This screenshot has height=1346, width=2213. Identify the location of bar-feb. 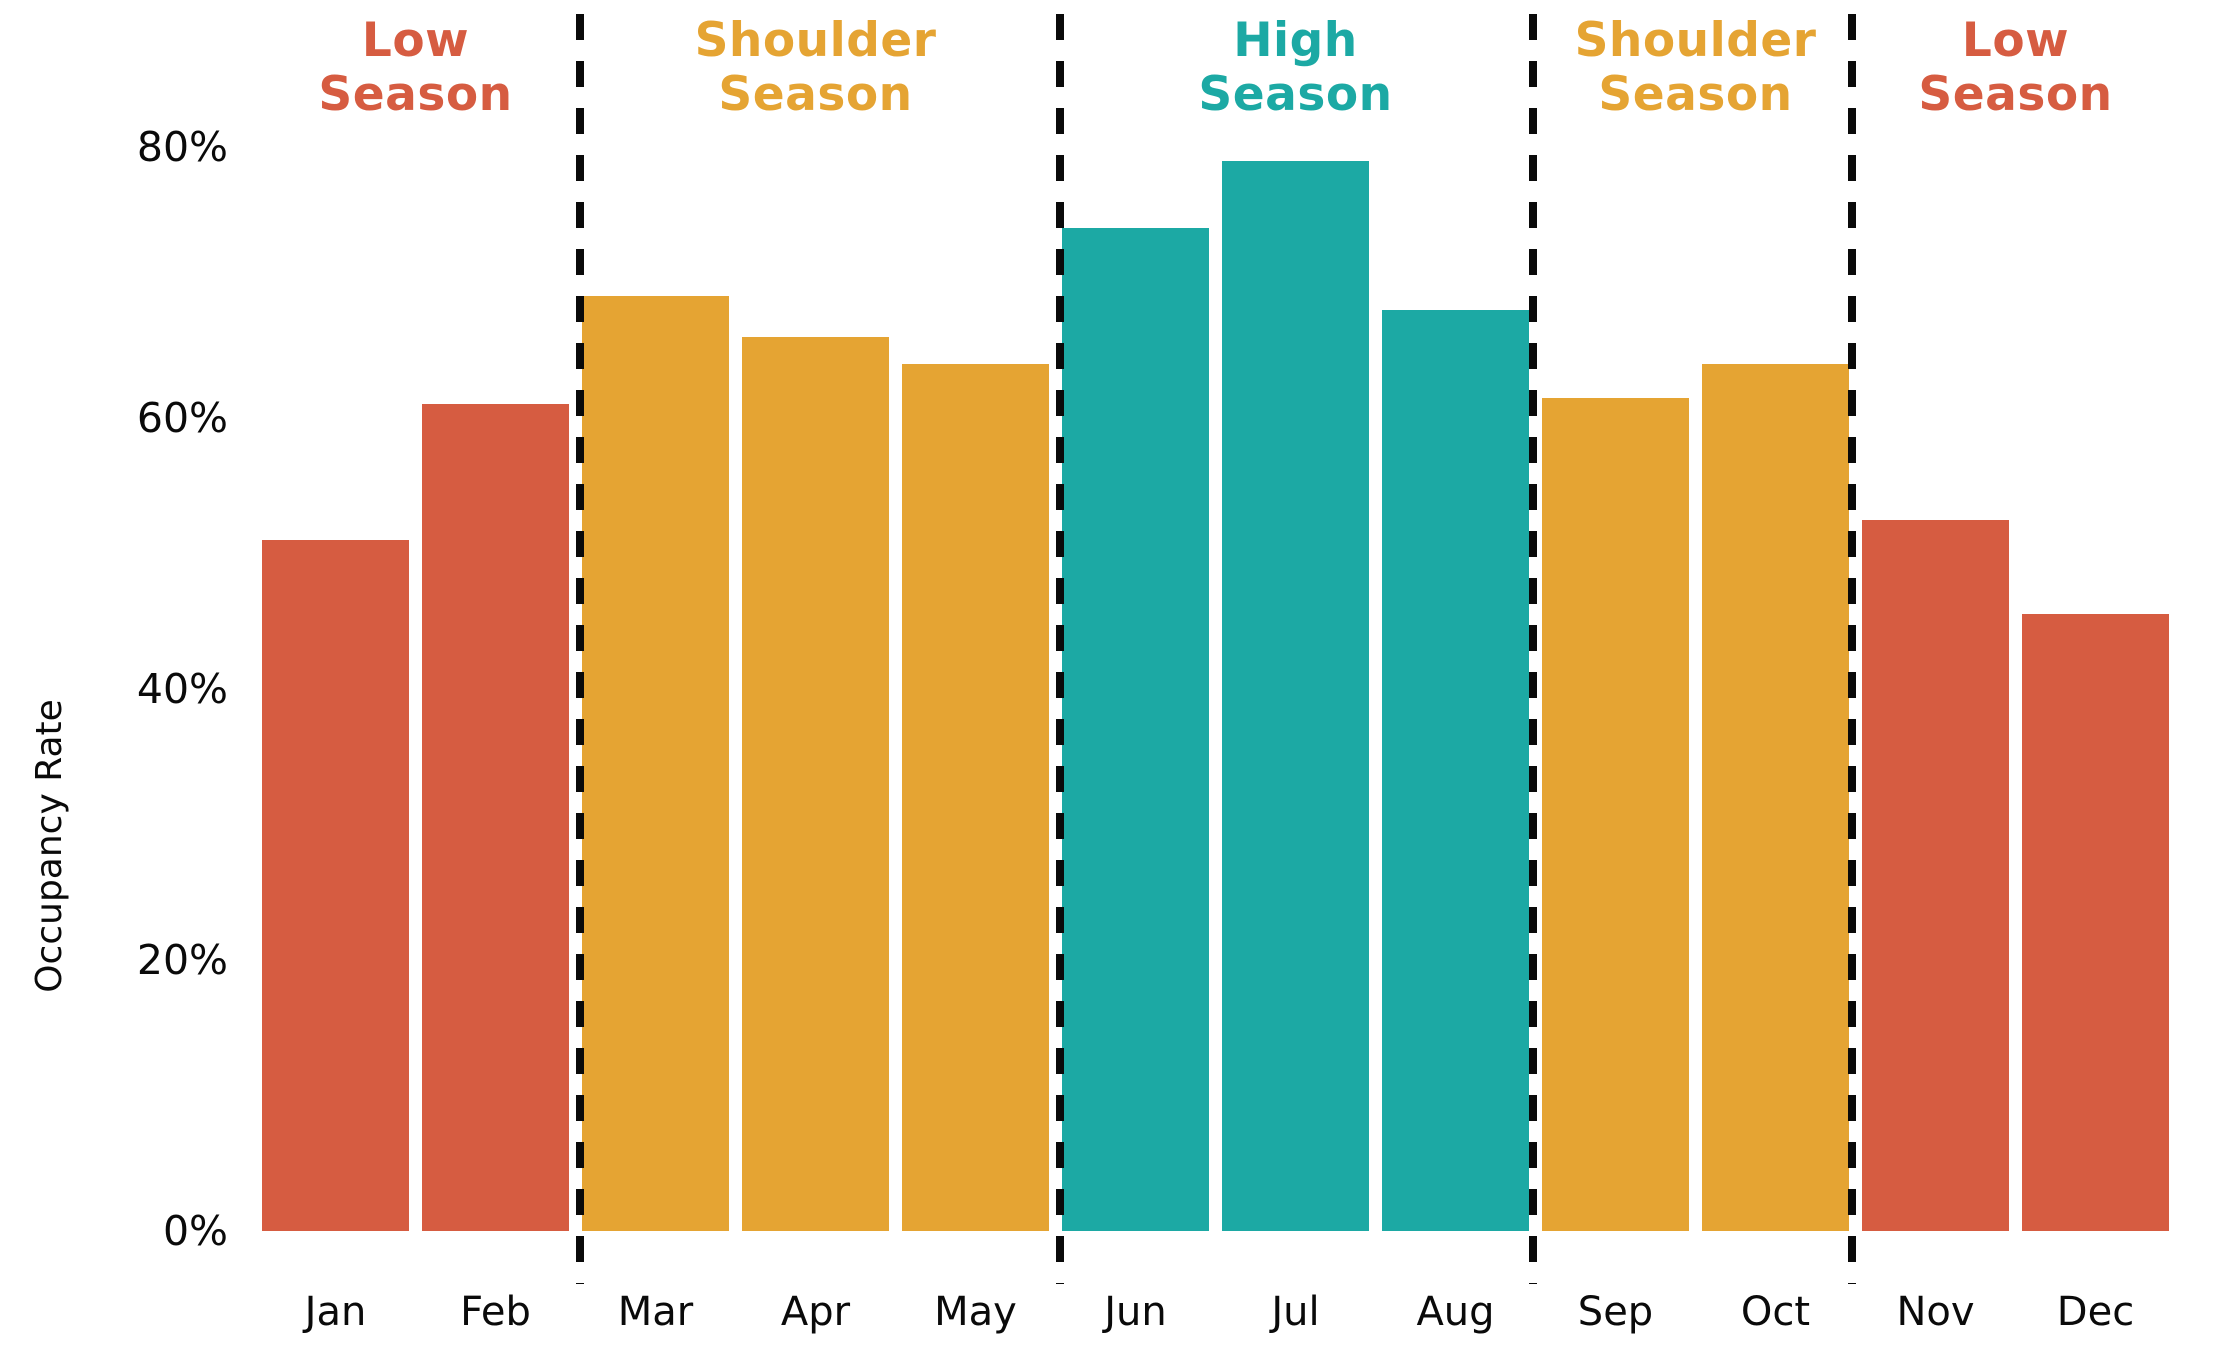
(495, 817).